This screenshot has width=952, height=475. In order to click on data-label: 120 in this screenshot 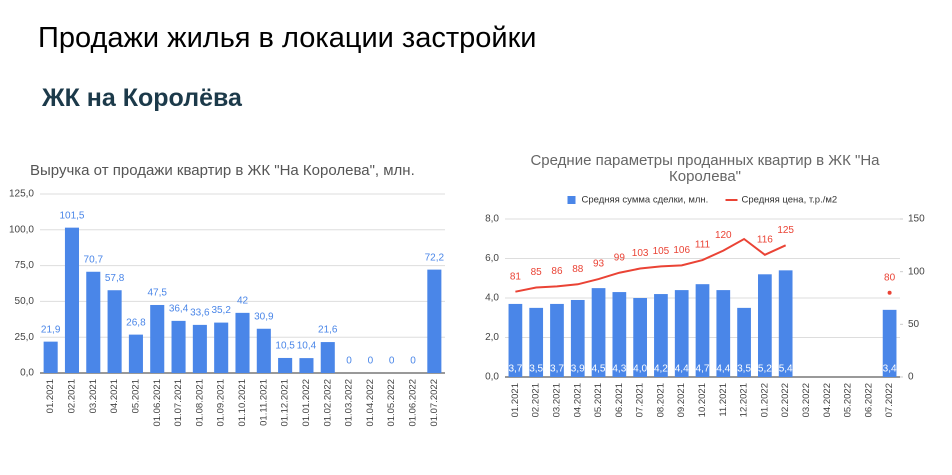, I will do `click(723, 235)`.